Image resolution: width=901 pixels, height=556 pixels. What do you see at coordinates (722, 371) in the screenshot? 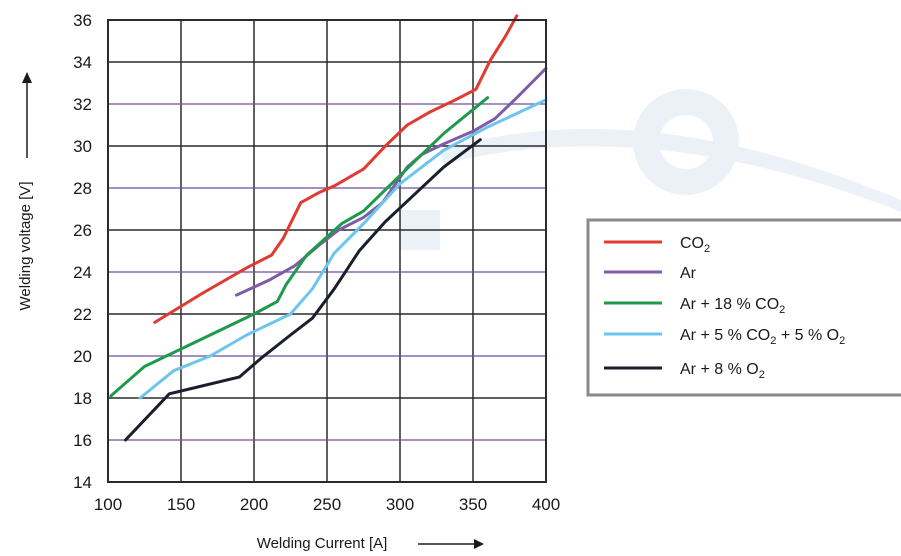
I see `legend-label-5: Ar + 8 % O2` at bounding box center [722, 371].